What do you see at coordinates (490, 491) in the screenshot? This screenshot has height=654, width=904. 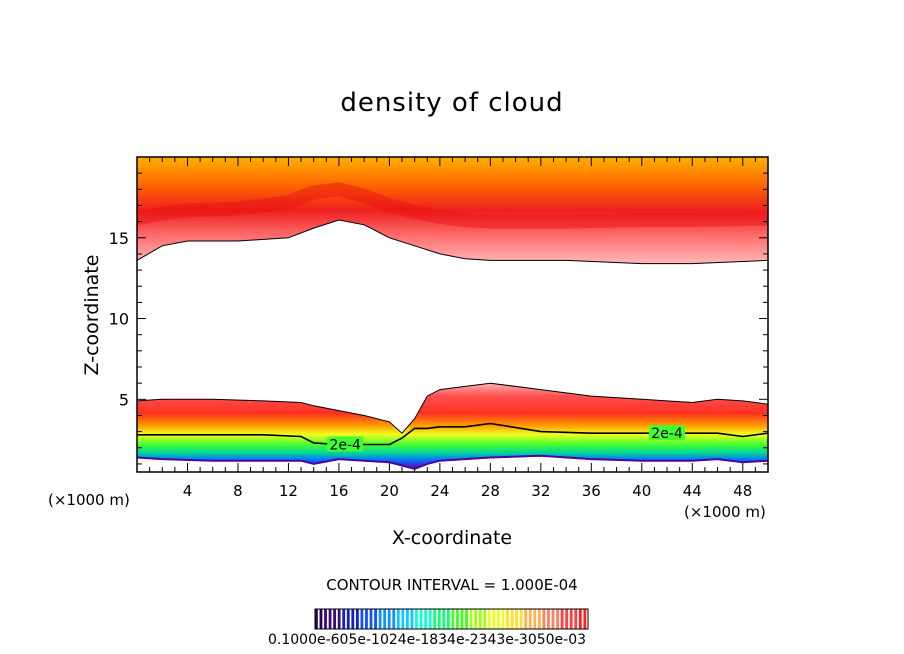 I see `x-tick-label: 28` at bounding box center [490, 491].